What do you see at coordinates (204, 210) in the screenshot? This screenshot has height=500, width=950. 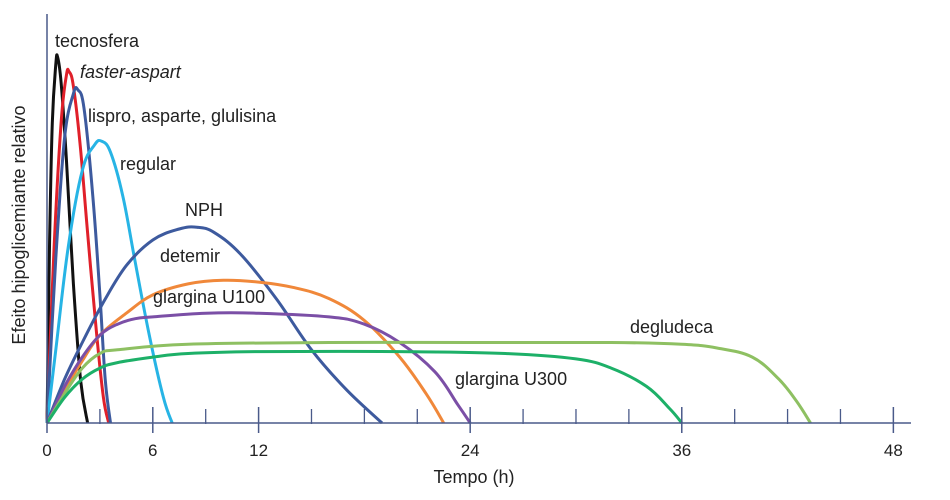 I see `label-nph: NPH` at bounding box center [204, 210].